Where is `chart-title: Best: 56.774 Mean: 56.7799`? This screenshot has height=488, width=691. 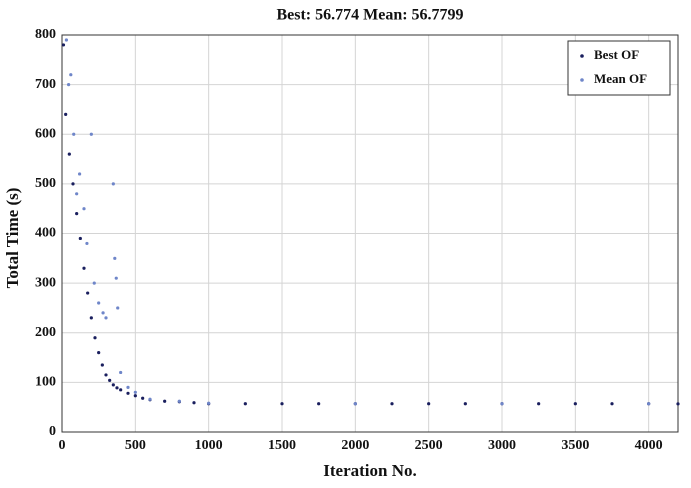 chart-title: Best: 56.774 Mean: 56.7799 is located at coordinates (369, 15).